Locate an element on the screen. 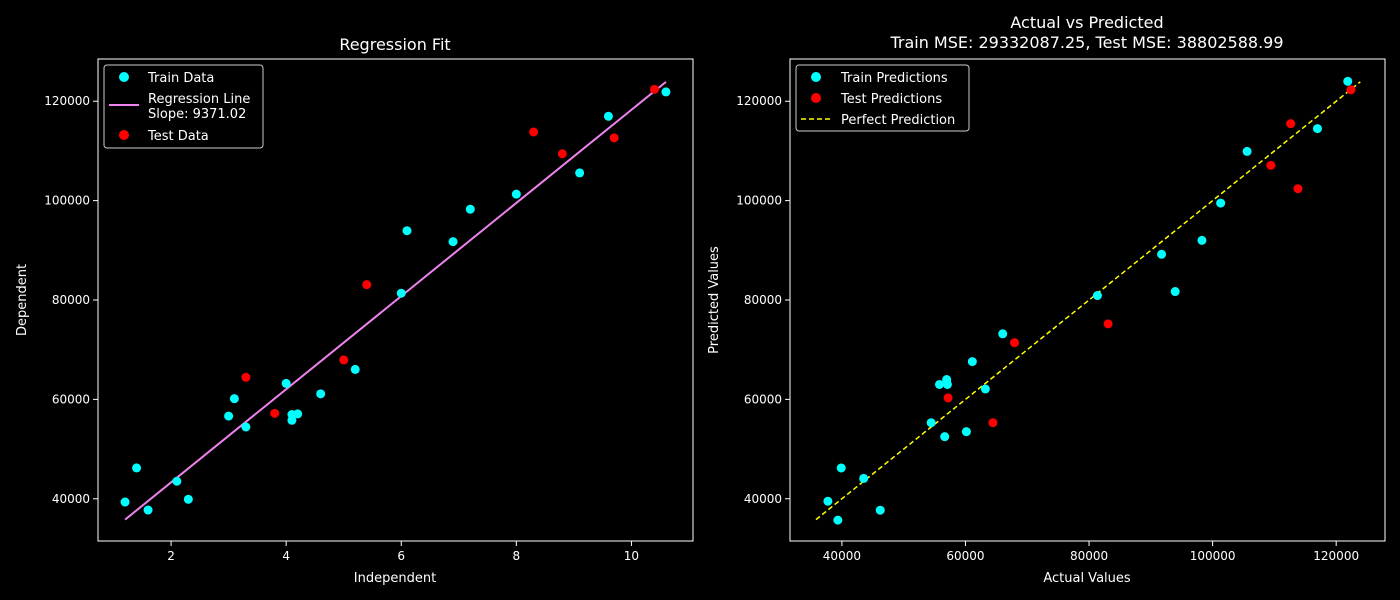 This screenshot has width=1400, height=600. legend-test-data-marker is located at coordinates (124, 135).